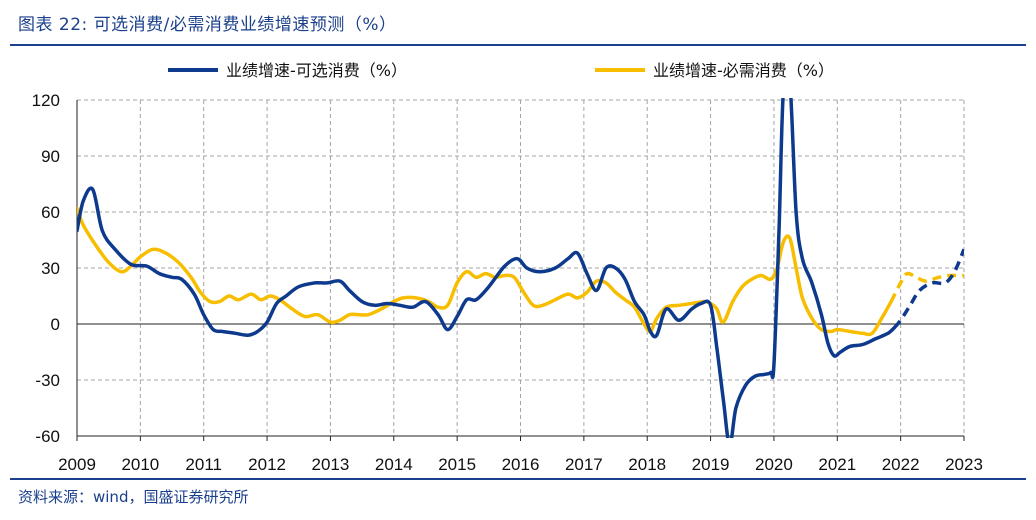  I want to click on y-tick-label: -60, so click(47, 436).